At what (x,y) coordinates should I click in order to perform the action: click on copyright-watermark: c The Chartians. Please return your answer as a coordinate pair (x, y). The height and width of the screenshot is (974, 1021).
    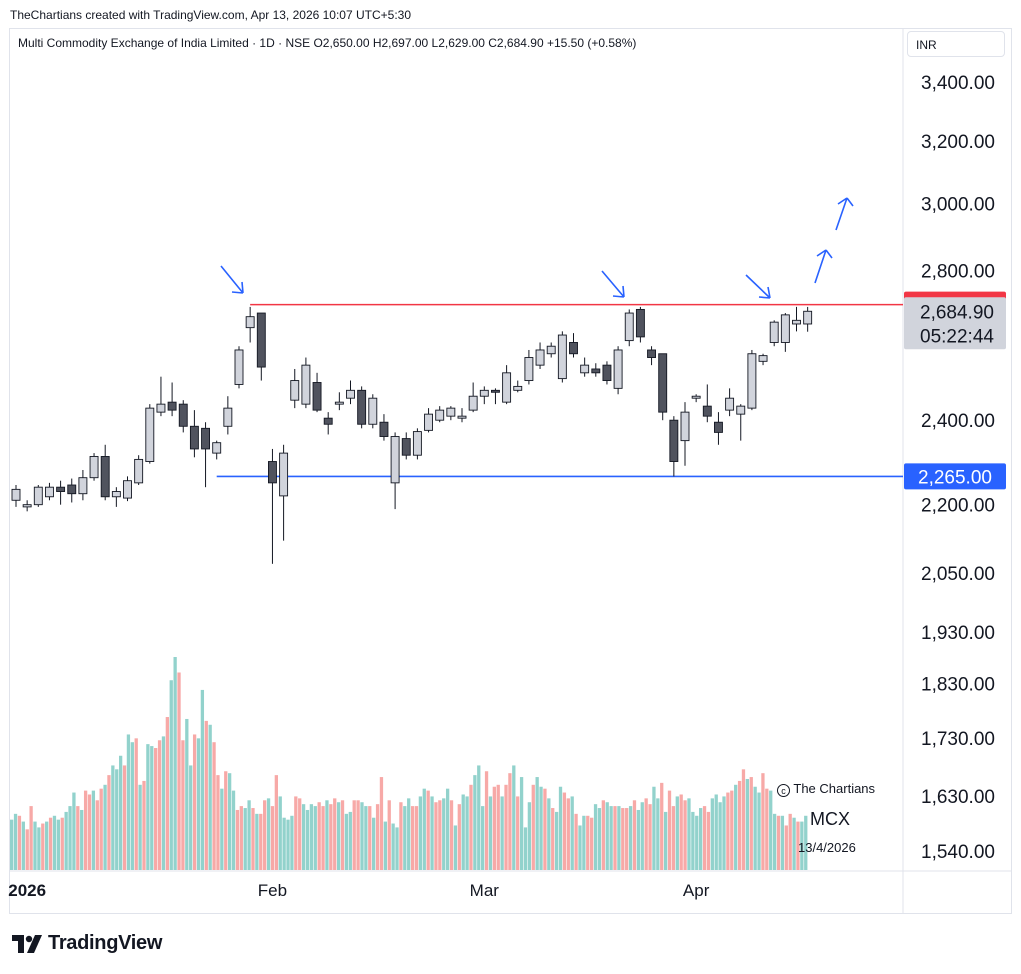
    Looking at the image, I should click on (826, 789).